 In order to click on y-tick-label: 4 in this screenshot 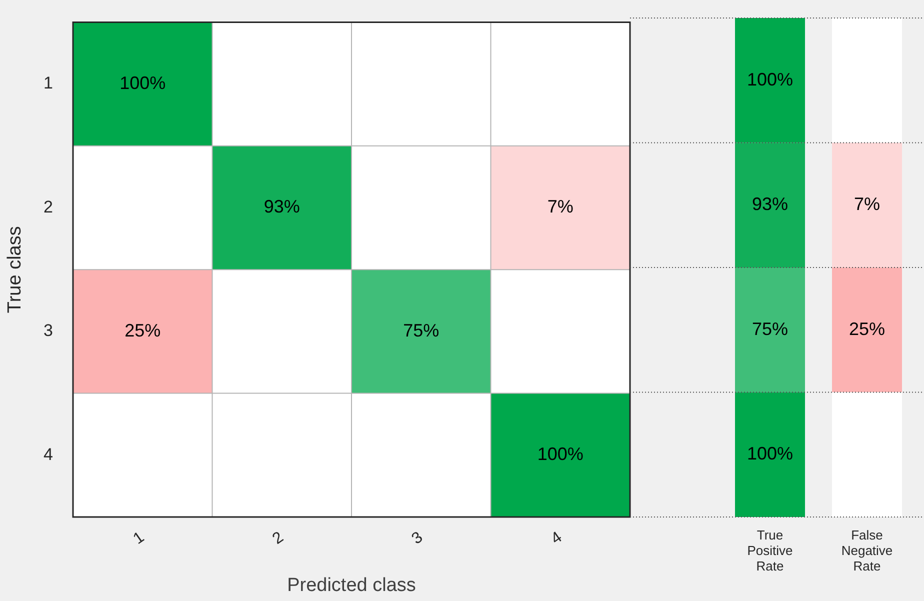, I will do `click(48, 454)`.